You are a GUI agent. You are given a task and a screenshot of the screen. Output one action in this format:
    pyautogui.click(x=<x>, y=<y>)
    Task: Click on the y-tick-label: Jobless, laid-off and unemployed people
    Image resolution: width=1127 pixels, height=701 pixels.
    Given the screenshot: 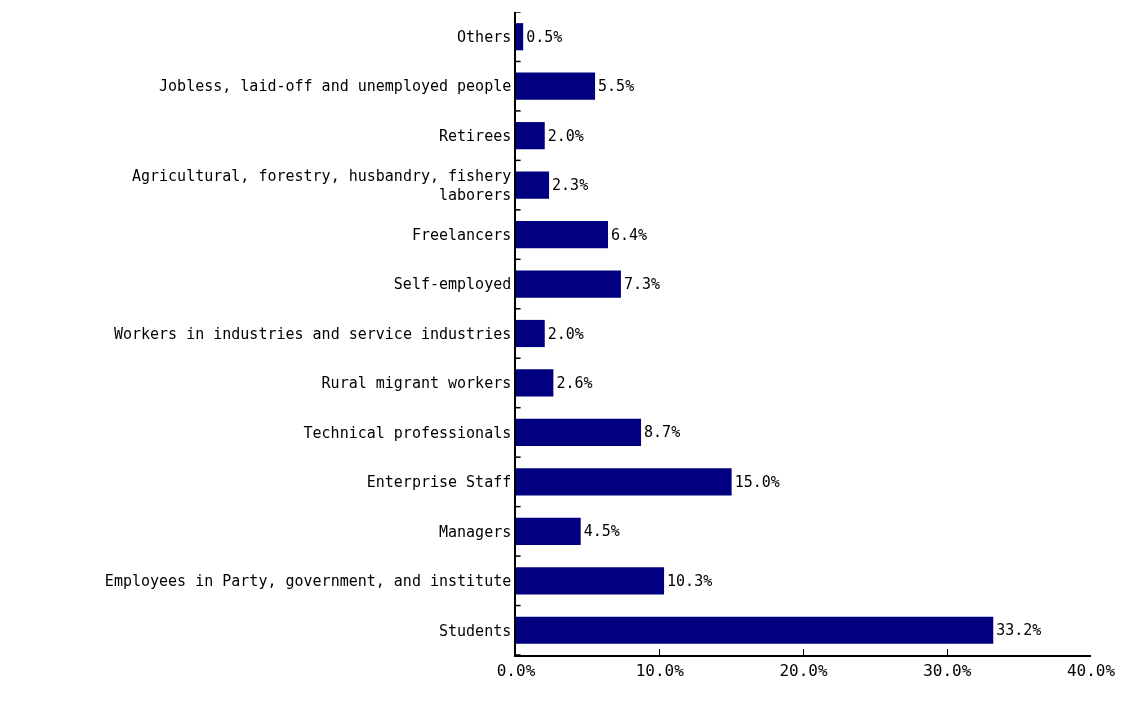 What is the action you would take?
    pyautogui.click(x=335, y=86)
    